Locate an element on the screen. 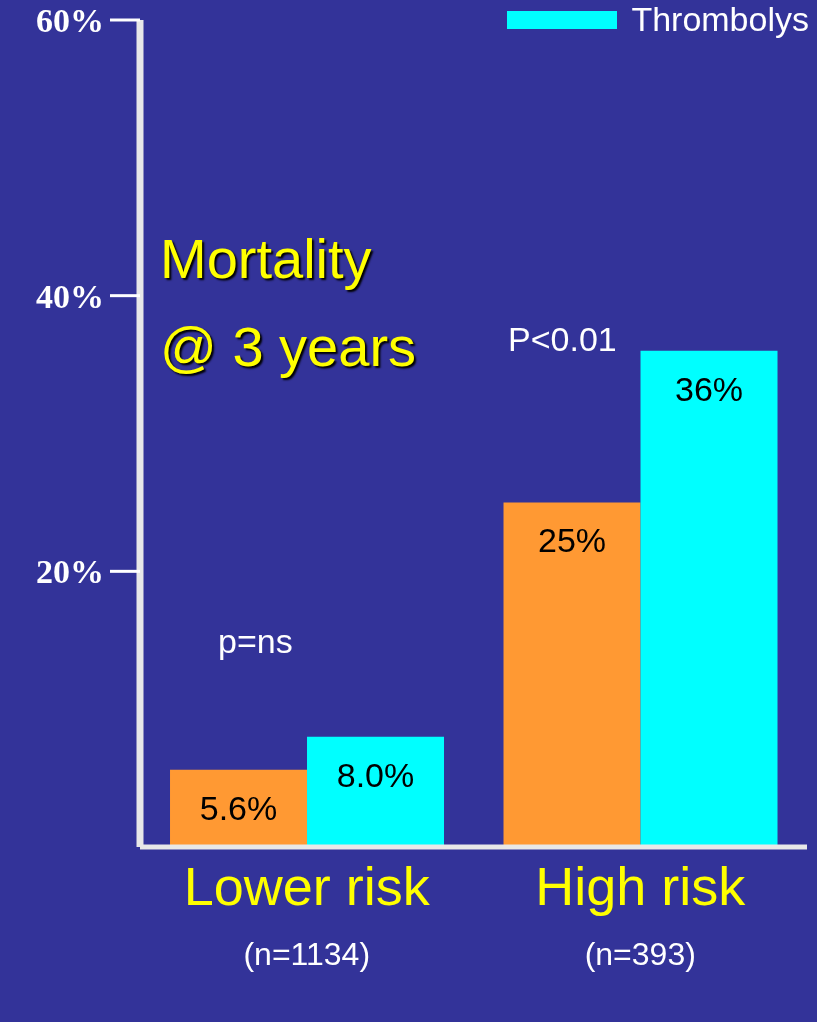 Image resolution: width=817 pixels, height=1022 pixels. x-tick-label: Lower risk is located at coordinates (307, 886).